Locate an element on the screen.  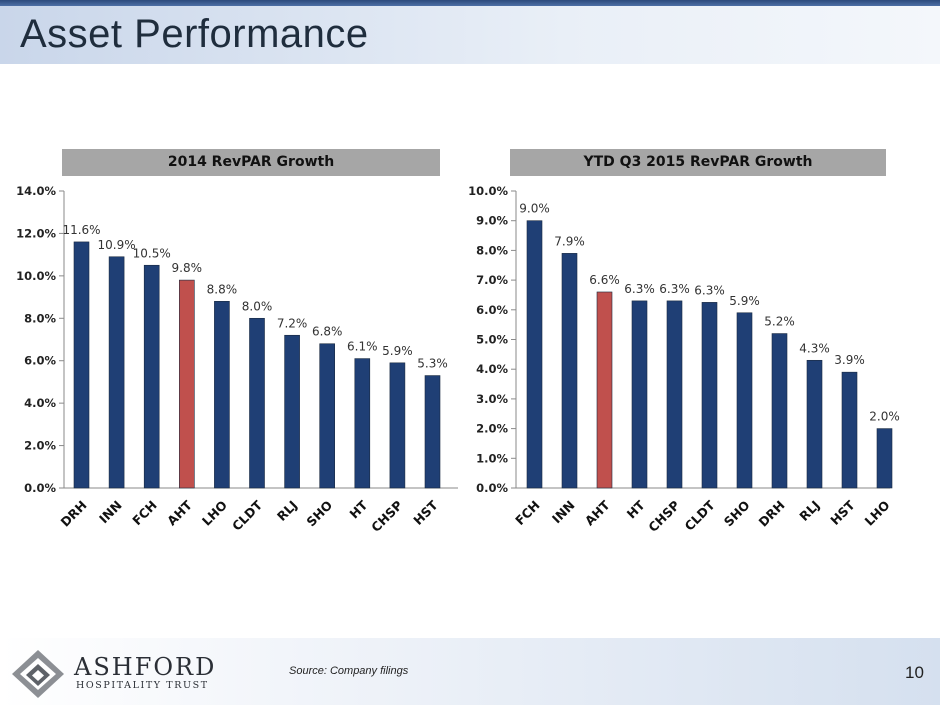
y-tick-label: 12.0% is located at coordinates (36, 233).